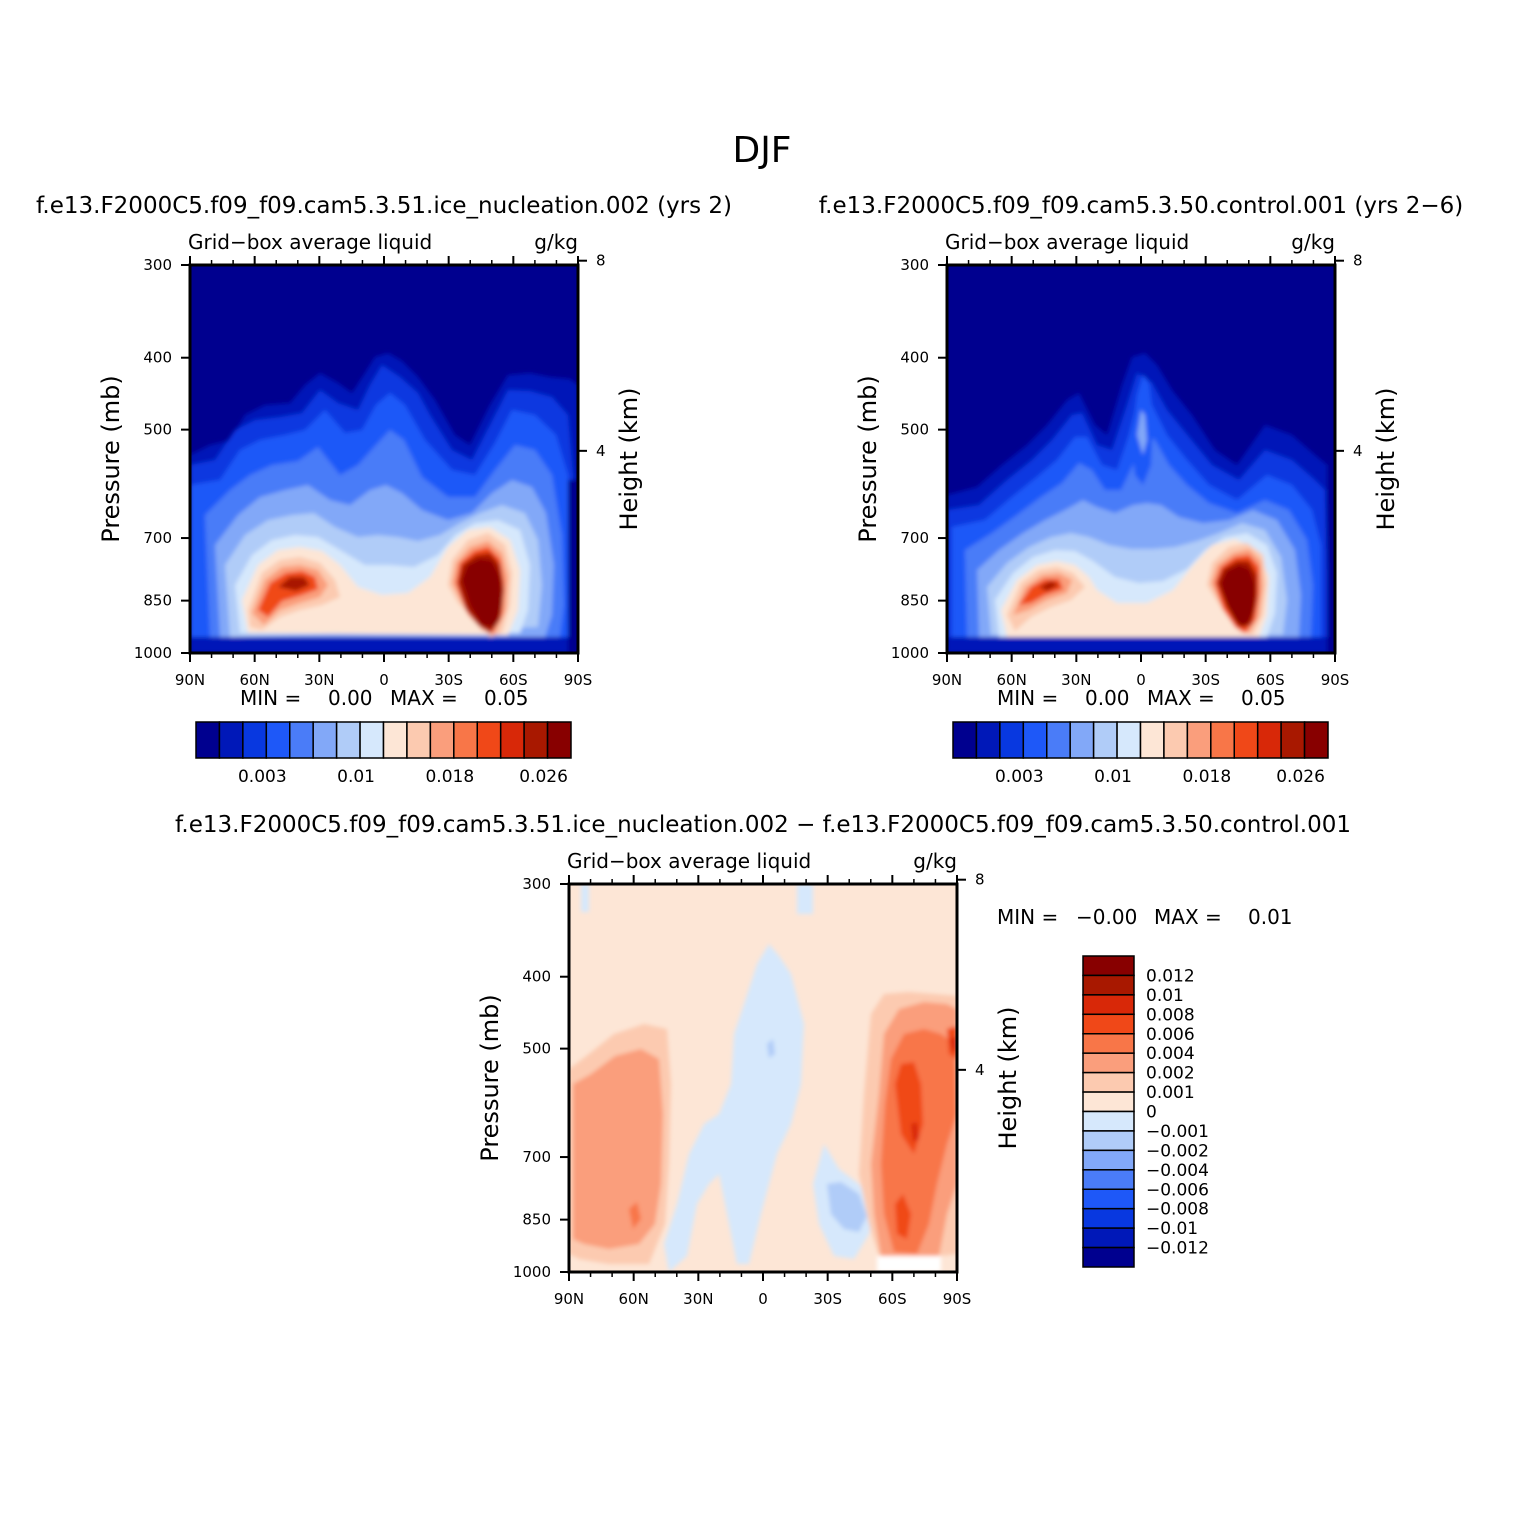  Describe the element at coordinates (270, 698) in the screenshot. I see `panel-test-min-label: MIN =` at that location.